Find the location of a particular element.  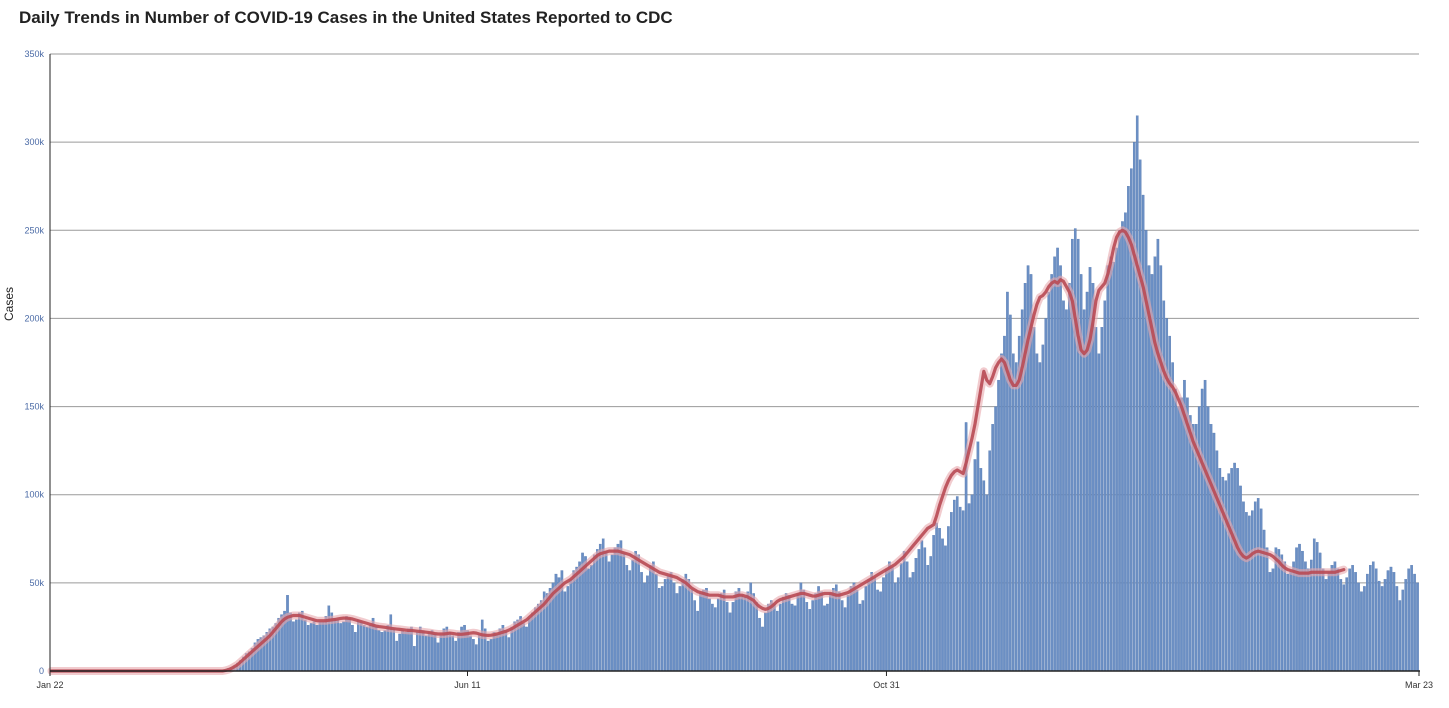

y-axis-label: Cases is located at coordinates (9, 304).